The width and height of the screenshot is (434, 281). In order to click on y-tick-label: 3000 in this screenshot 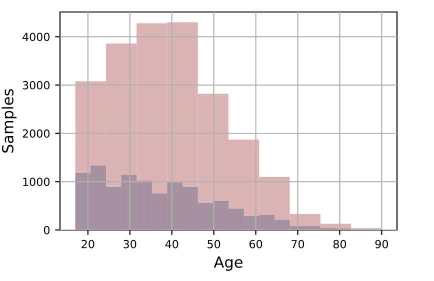, I will do `click(36, 85)`.